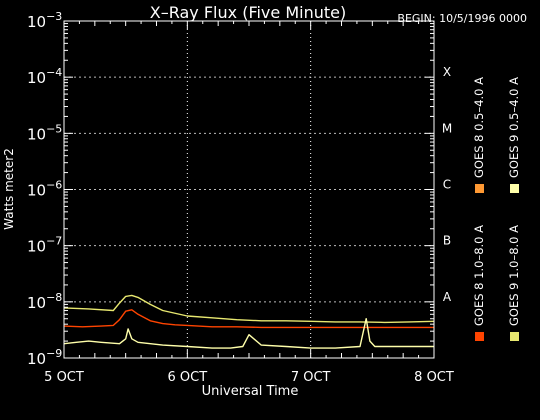 The image size is (540, 420). What do you see at coordinates (447, 297) in the screenshot?
I see `flare-class-label-A: A` at bounding box center [447, 297].